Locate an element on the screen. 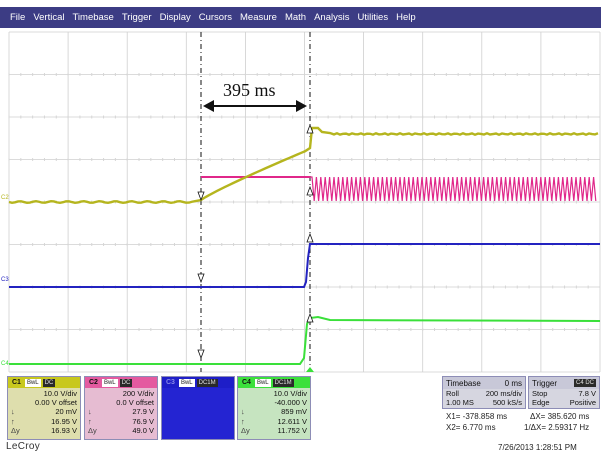 The image size is (601, 454). cursor-delta-readout: ΔX= 385.620 ms is located at coordinates (560, 416).